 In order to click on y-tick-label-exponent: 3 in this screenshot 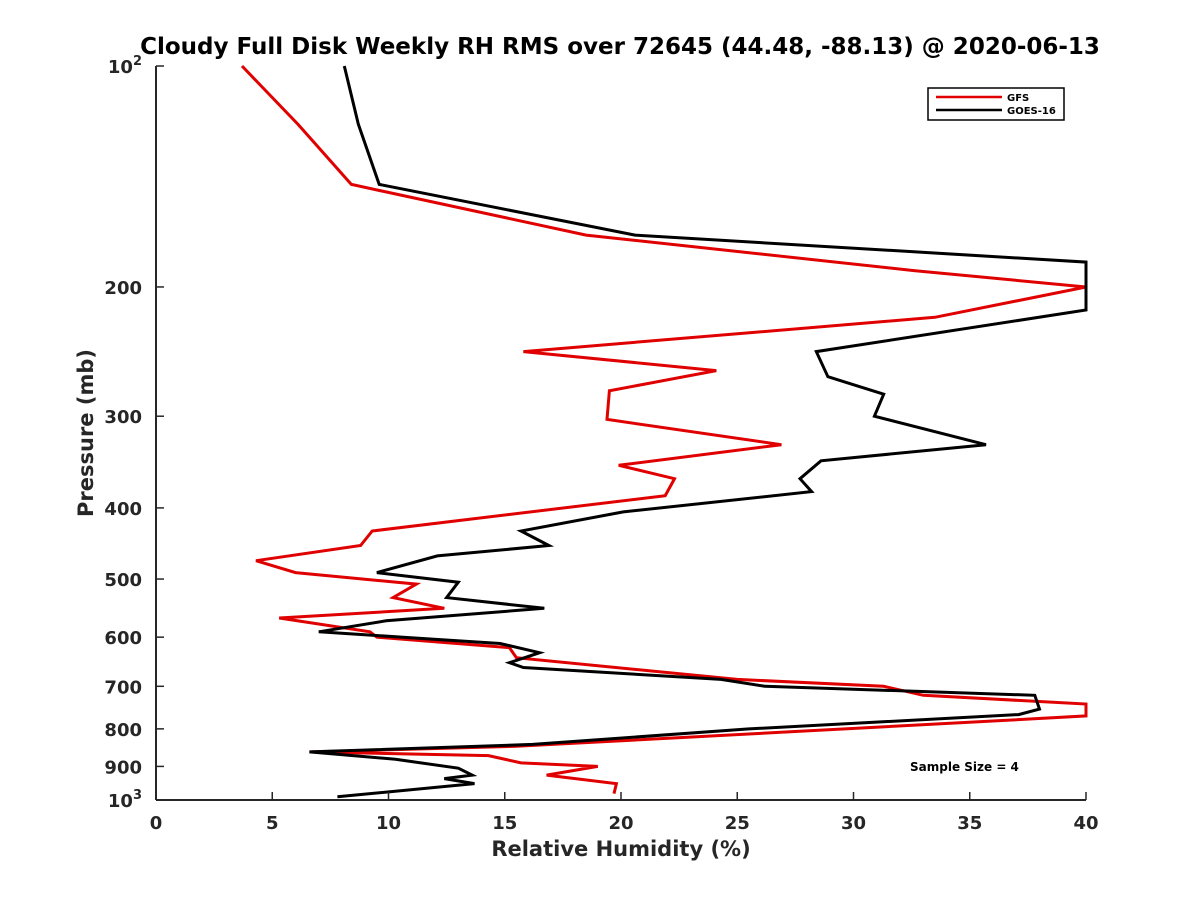, I will do `click(137, 795)`.